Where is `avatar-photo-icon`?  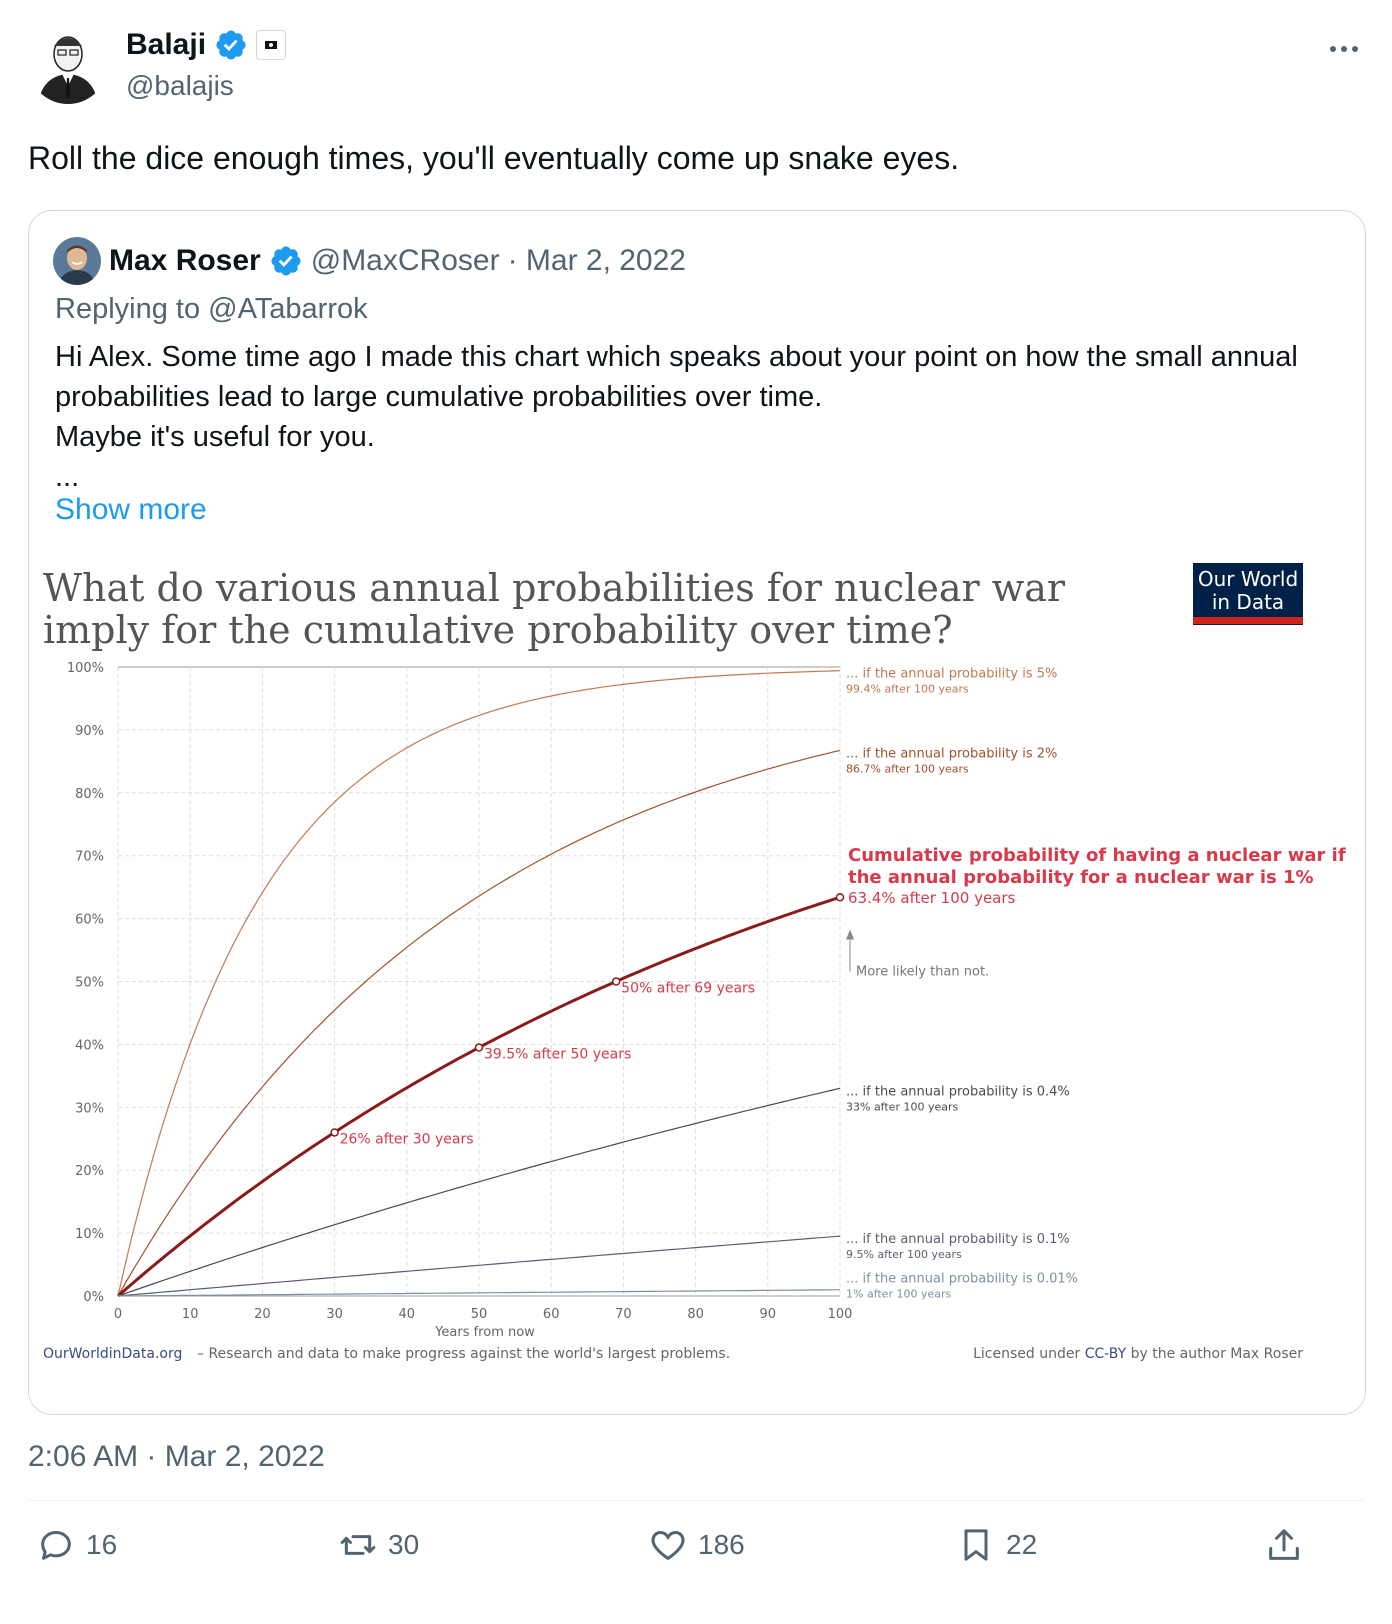
avatar-photo-icon is located at coordinates (77, 261).